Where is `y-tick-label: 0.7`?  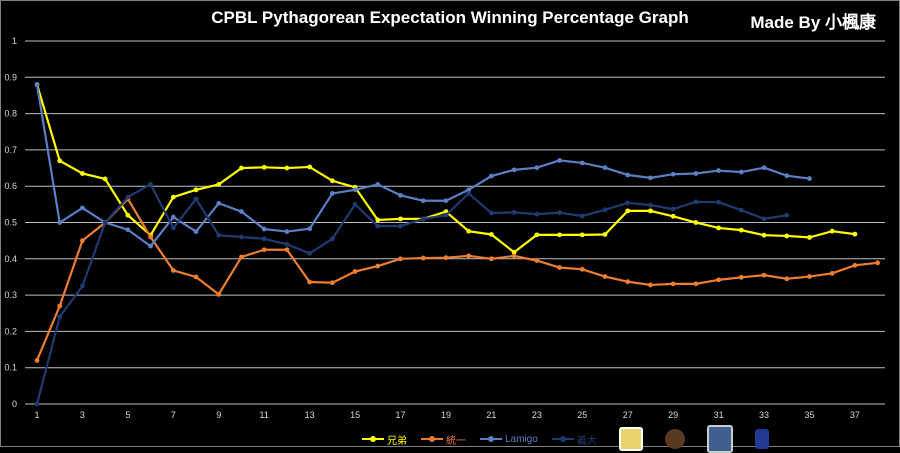 y-tick-label: 0.7 is located at coordinates (10, 150).